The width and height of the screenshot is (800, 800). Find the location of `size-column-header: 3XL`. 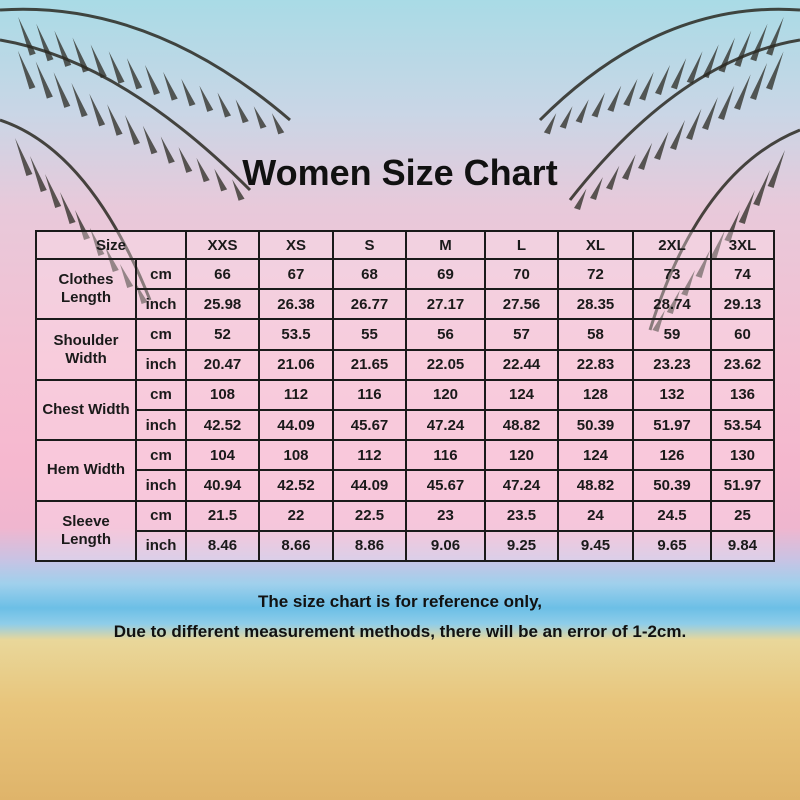

size-column-header: 3XL is located at coordinates (743, 245).